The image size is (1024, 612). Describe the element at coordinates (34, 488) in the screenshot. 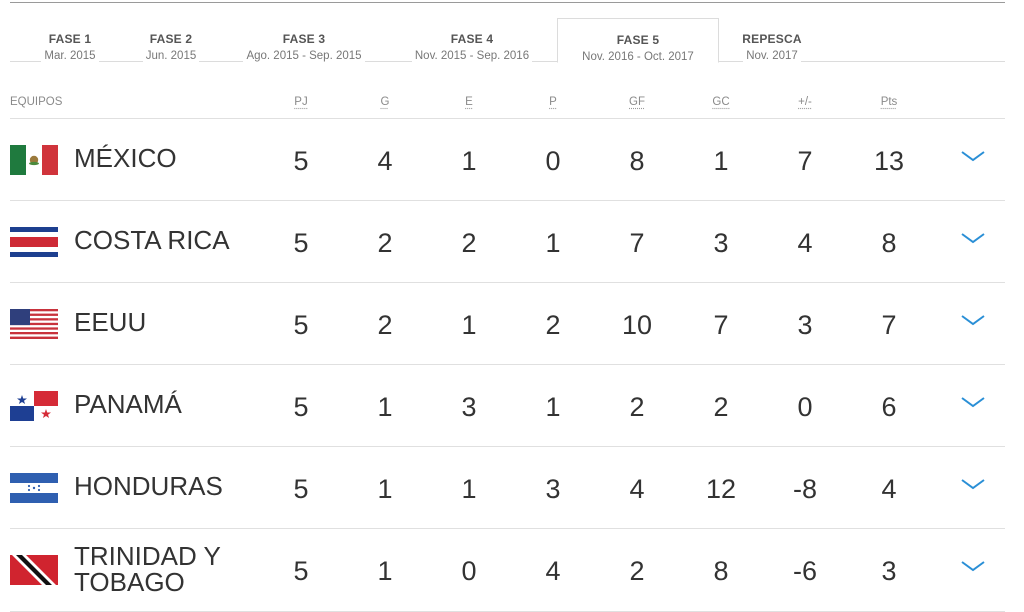

I see `honduras-flag-icon` at that location.